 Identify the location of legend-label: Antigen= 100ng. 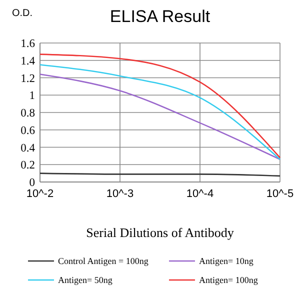
(228, 280).